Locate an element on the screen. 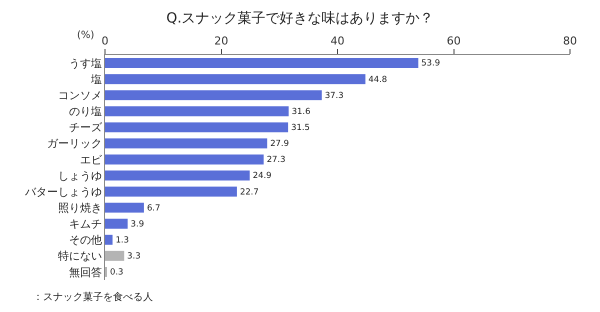  data-label: 22.7 is located at coordinates (249, 191).